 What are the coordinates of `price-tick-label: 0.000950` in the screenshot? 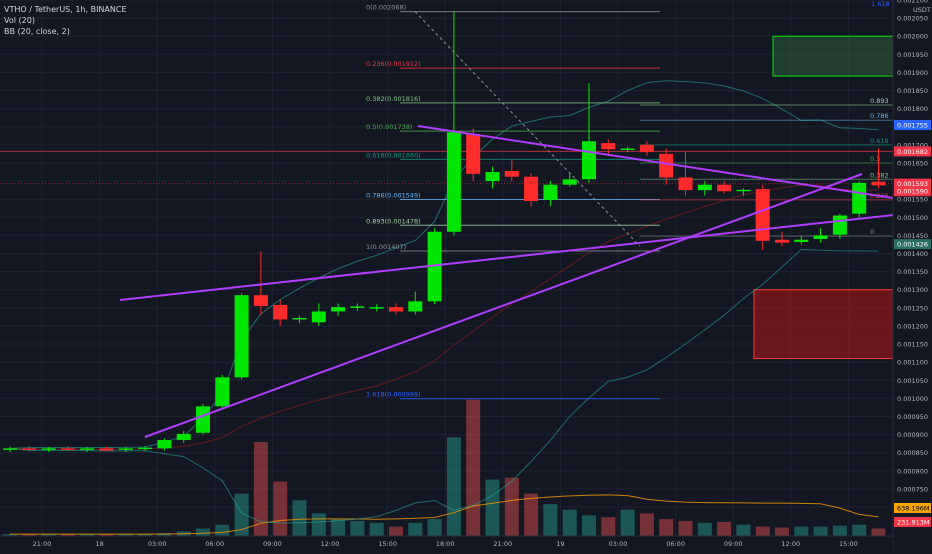 It's located at (912, 417).